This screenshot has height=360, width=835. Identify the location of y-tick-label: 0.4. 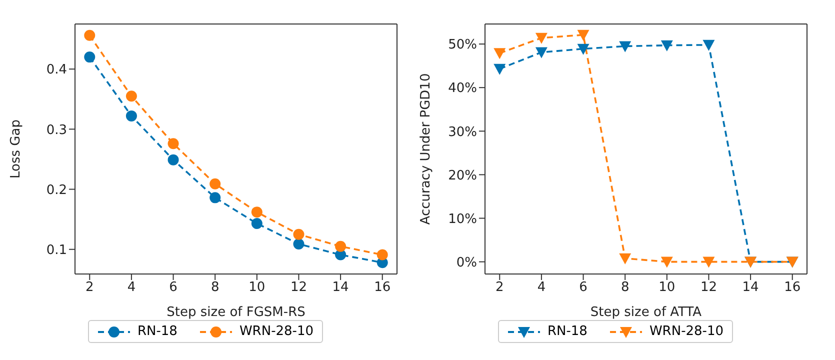
(56, 70).